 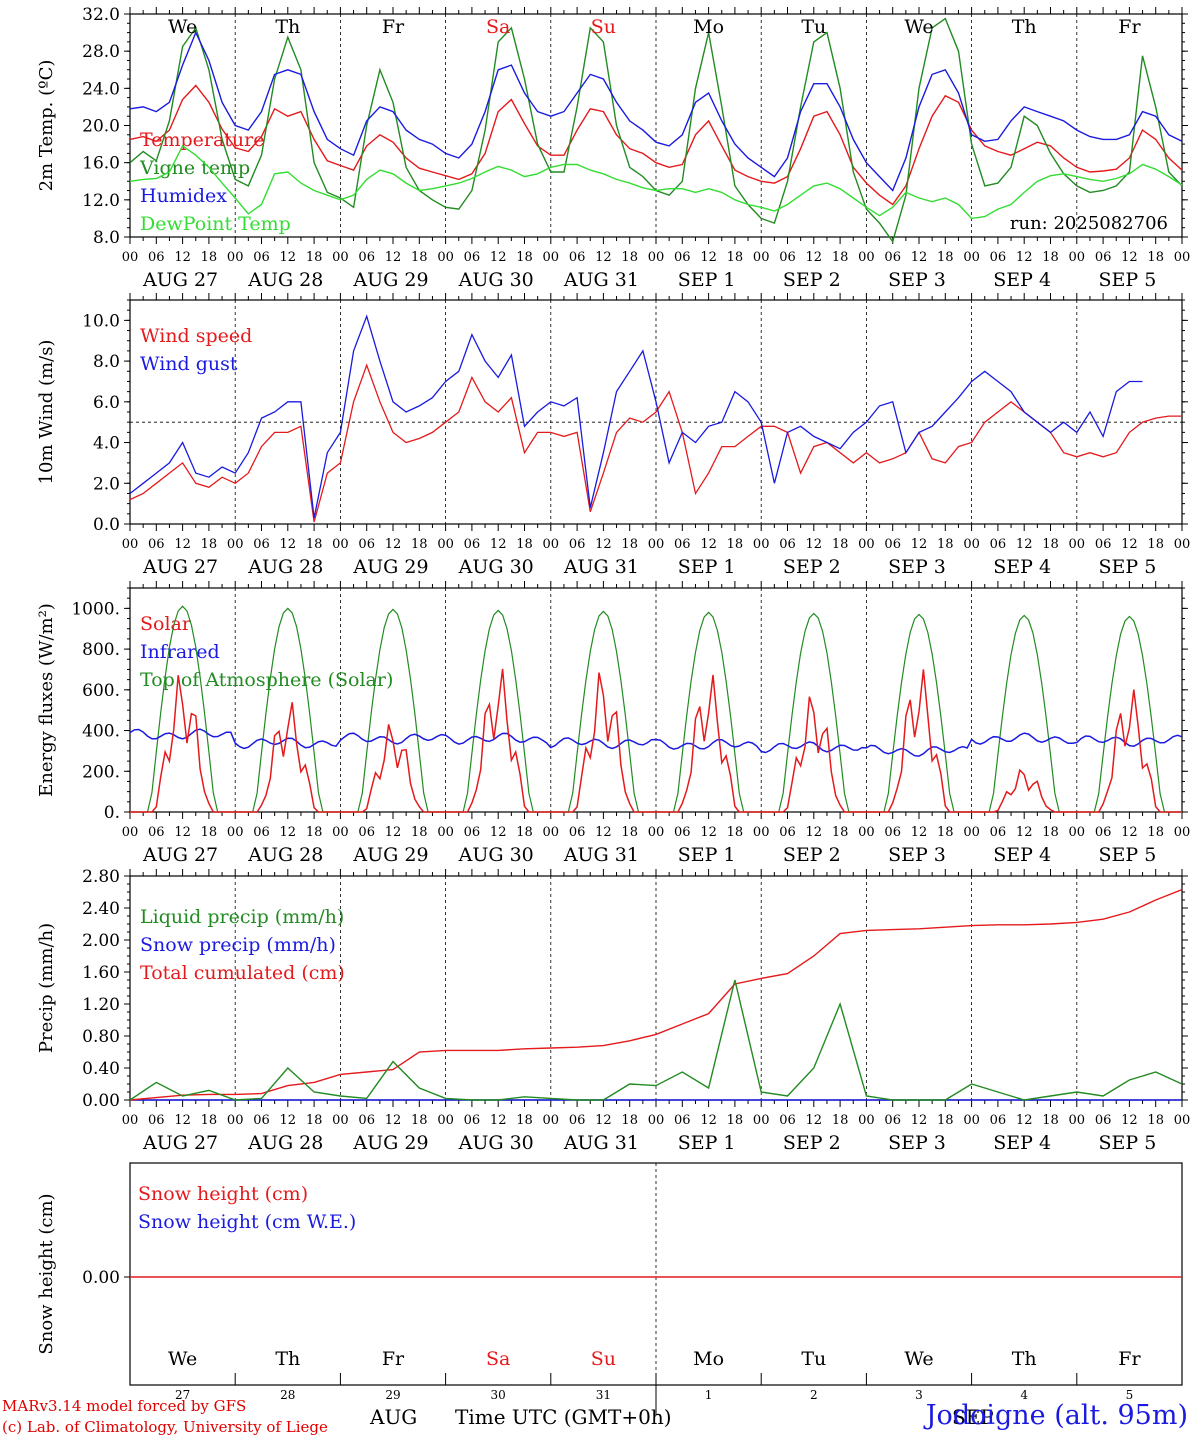 What do you see at coordinates (101, 89) in the screenshot?
I see `y-tick-label: 24.0` at bounding box center [101, 89].